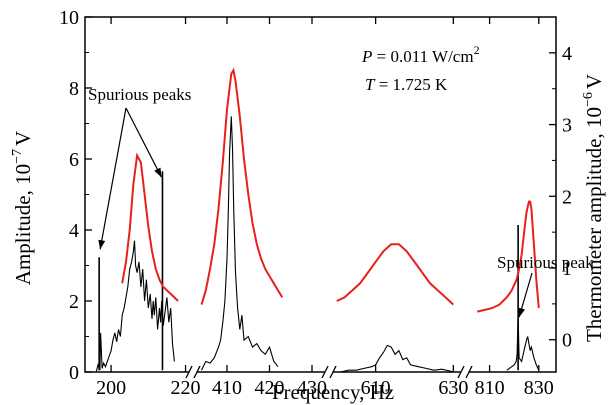 The width and height of the screenshot is (614, 405). I want to click on y-right-tick-label: 2, so click(567, 197).